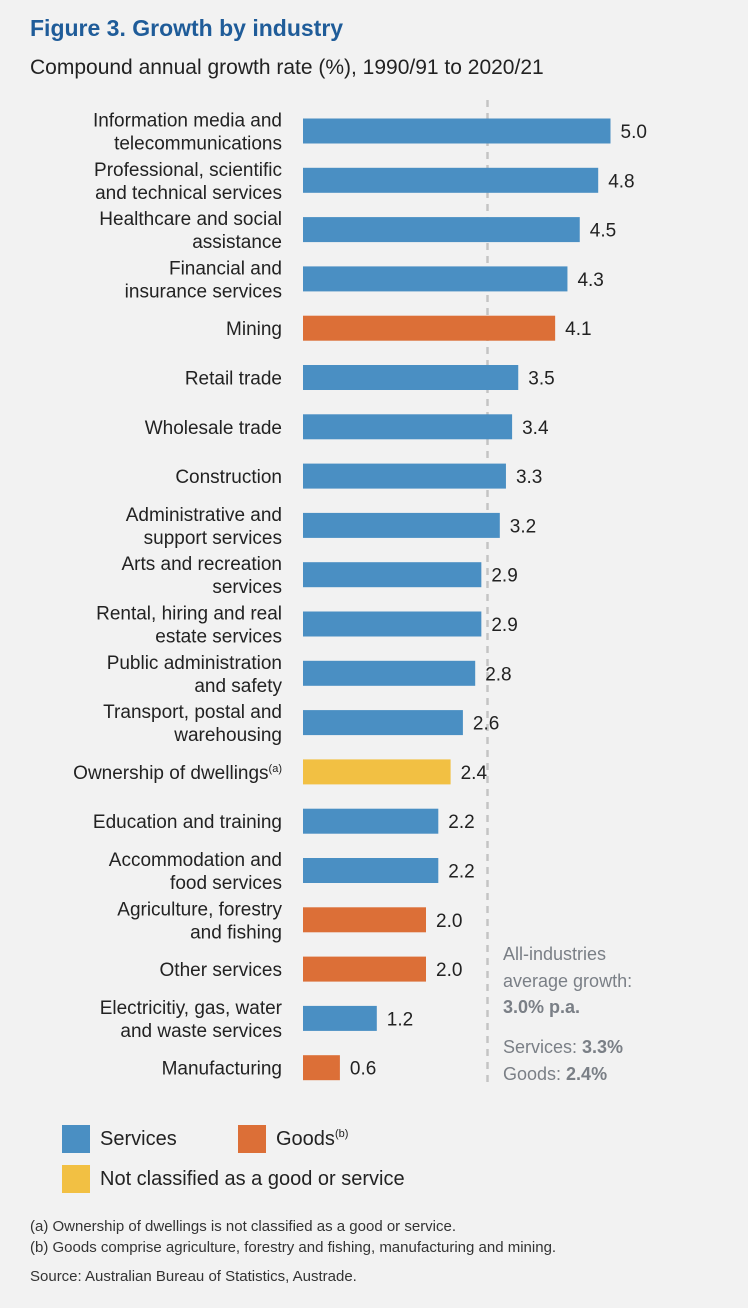  I want to click on annotation-line-0: All-industries, so click(554, 954).